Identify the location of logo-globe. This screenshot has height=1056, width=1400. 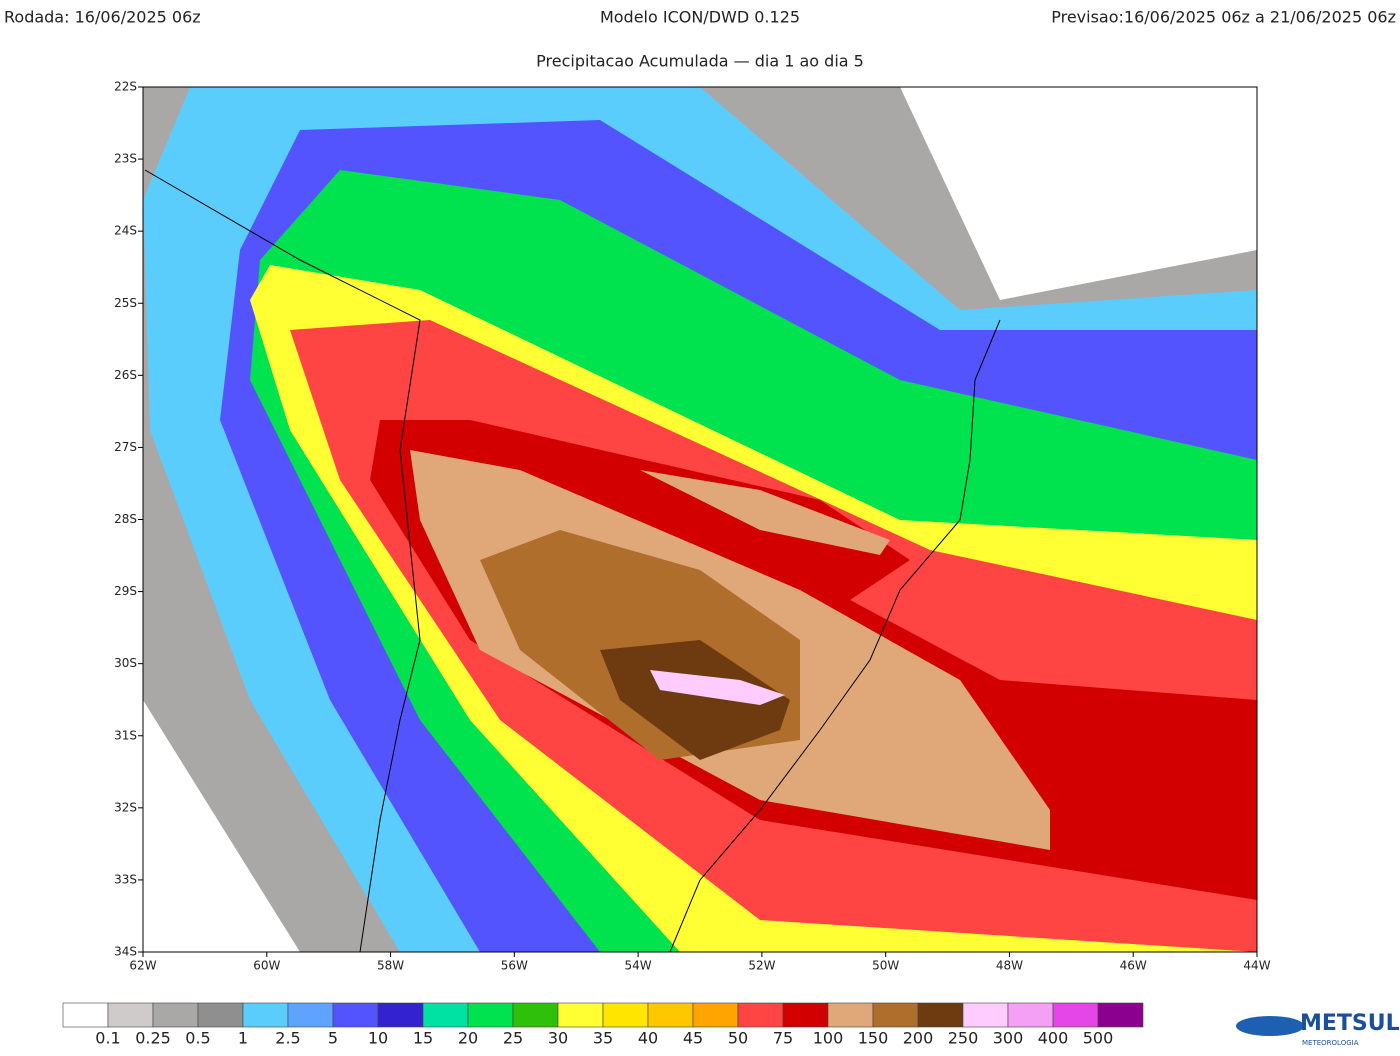
(1270, 1026).